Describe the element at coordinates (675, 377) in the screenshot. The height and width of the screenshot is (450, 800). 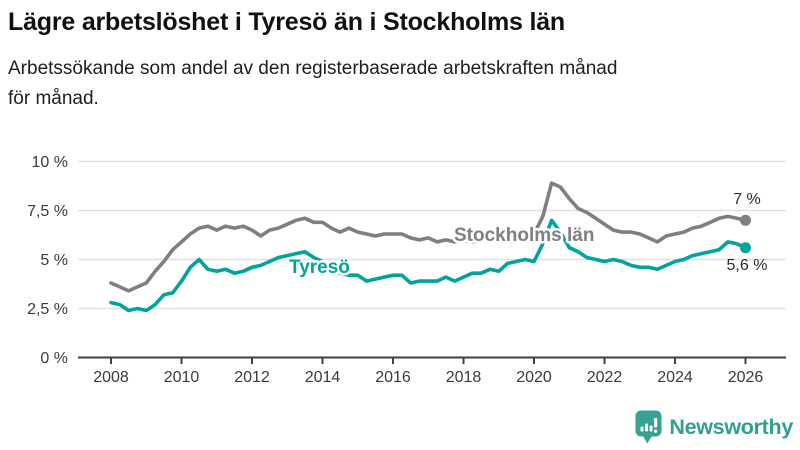
I see `x-tick-label: 2024` at that location.